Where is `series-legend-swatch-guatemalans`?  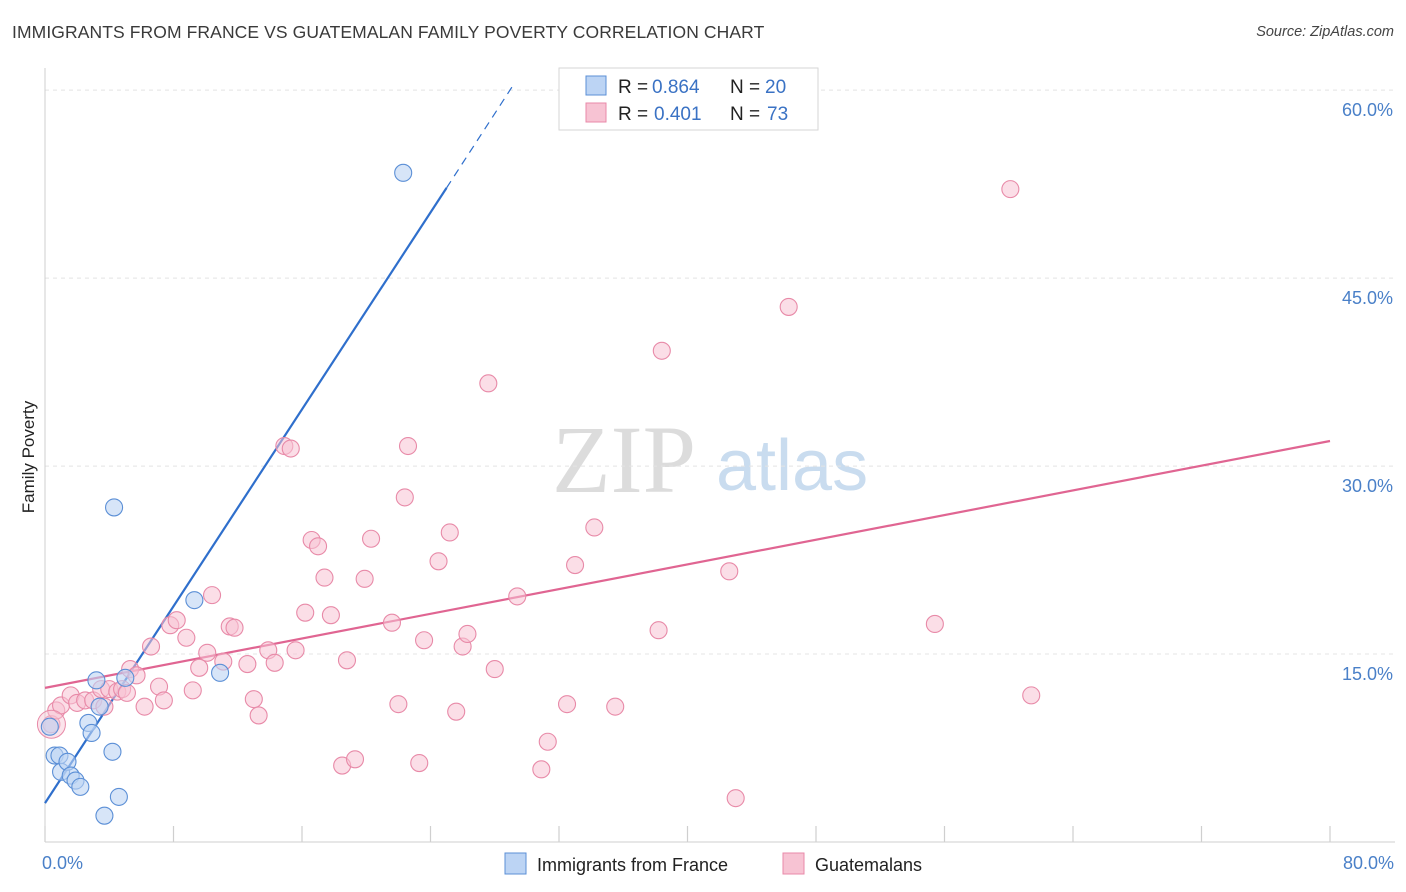 series-legend-swatch-guatemalans is located at coordinates (793, 863).